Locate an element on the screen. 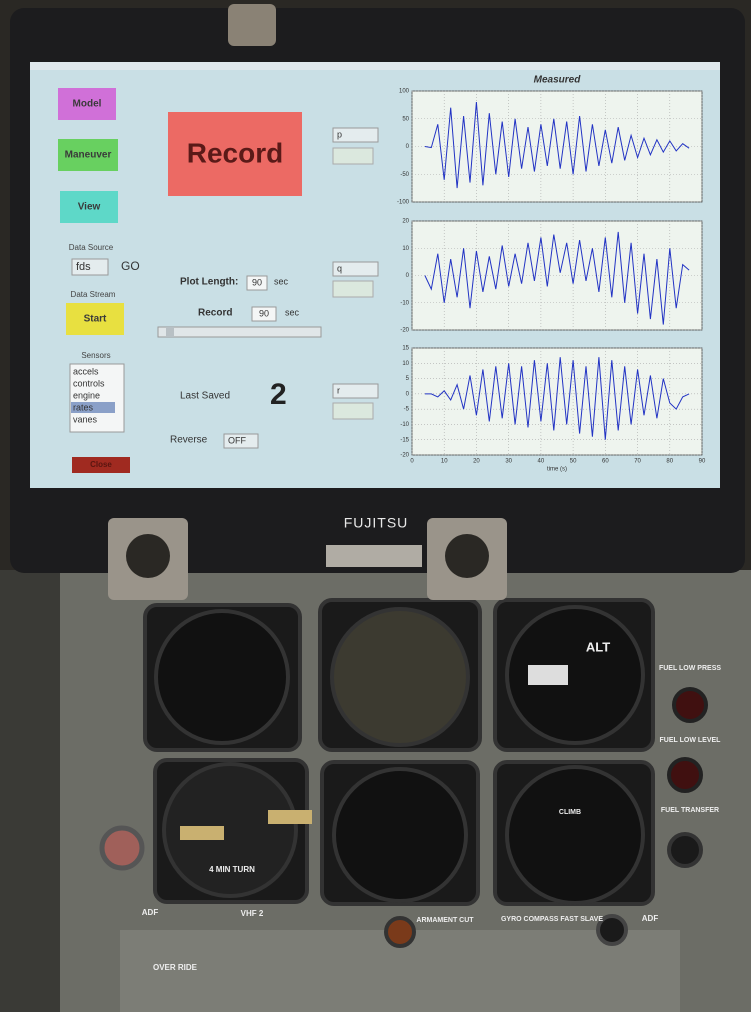 The height and width of the screenshot is (1012, 751). list-item: controls is located at coordinates (89, 383).